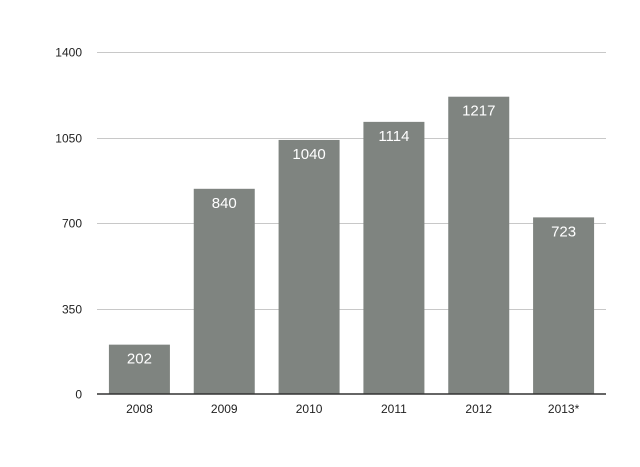 The height and width of the screenshot is (467, 640). What do you see at coordinates (72, 224) in the screenshot?
I see `y-tick-label: 700` at bounding box center [72, 224].